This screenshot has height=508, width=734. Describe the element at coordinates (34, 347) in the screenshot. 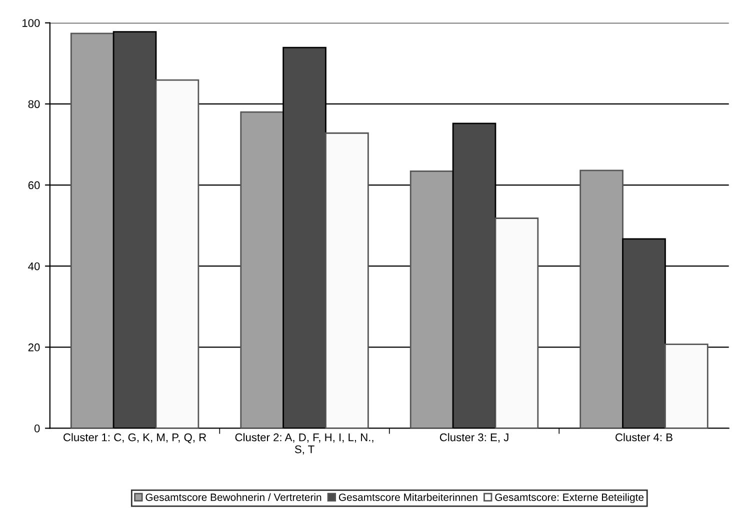

I see `y-tick-label: 20` at that location.